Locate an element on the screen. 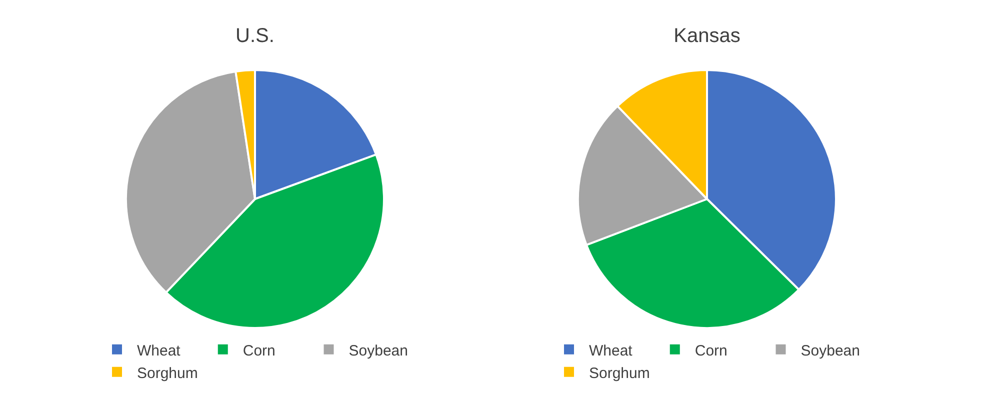 The height and width of the screenshot is (400, 996). chart-title: U.S. is located at coordinates (255, 36).